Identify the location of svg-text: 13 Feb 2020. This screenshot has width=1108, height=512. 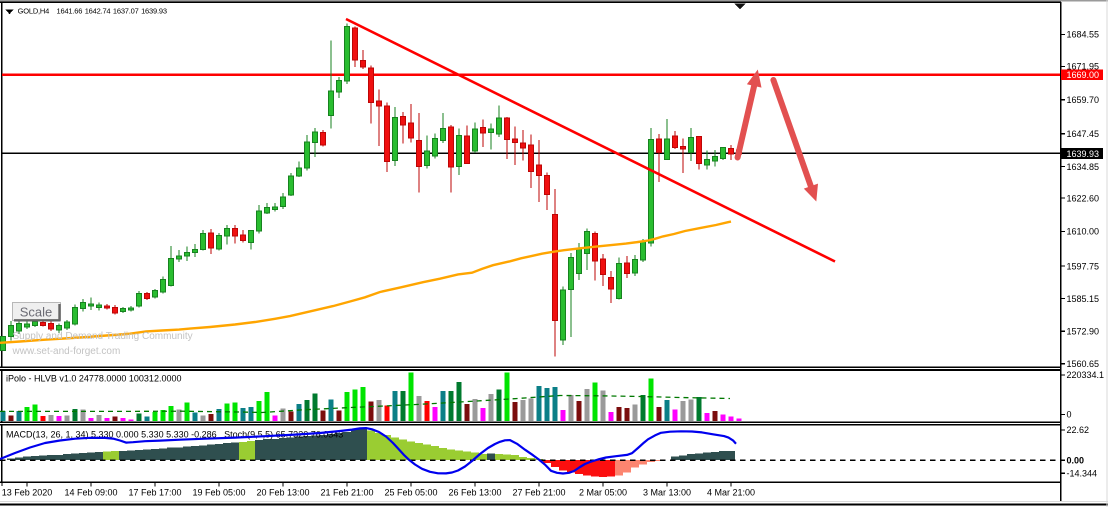
(27, 493).